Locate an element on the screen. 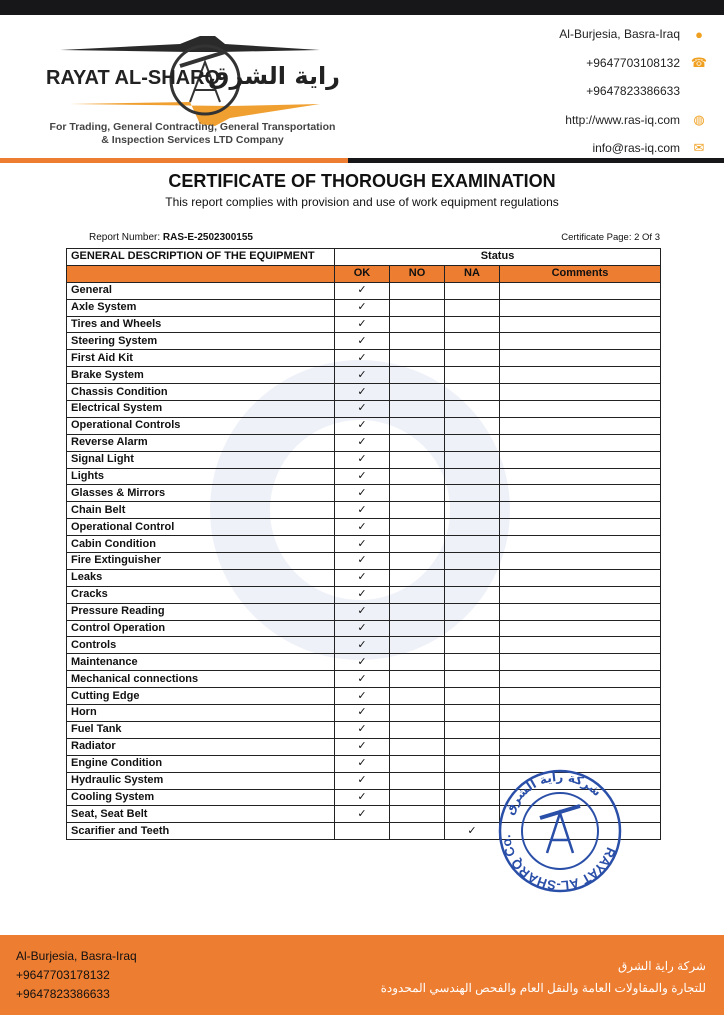 This screenshot has width=724, height=1024. table-row: Seat, Seat Belt ✓ is located at coordinates (363, 814).